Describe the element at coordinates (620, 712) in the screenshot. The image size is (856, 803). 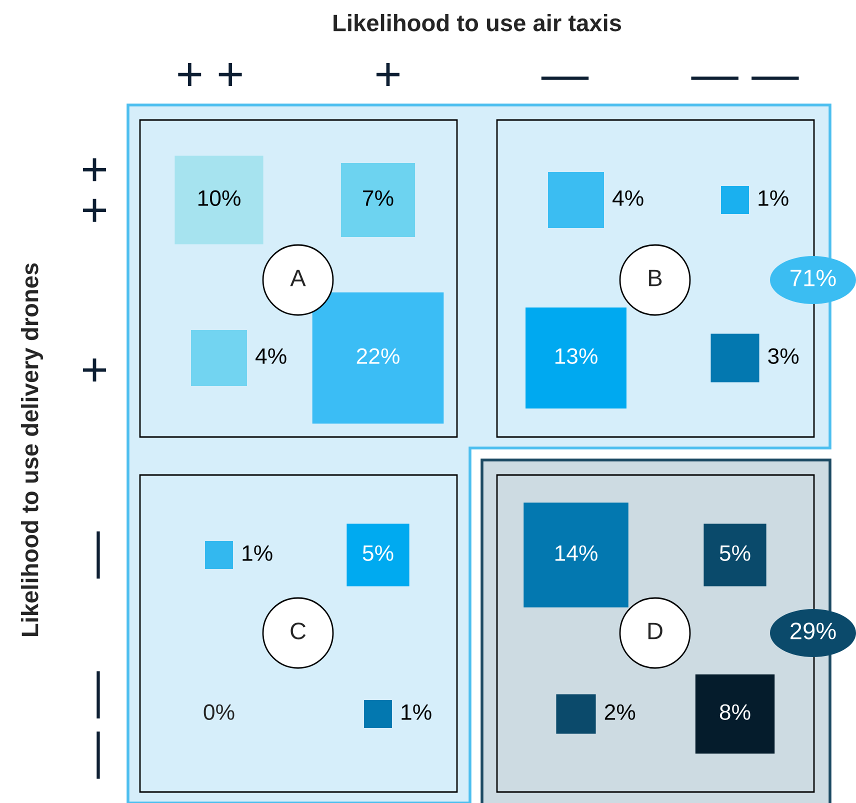
I see `data-label: 2%` at that location.